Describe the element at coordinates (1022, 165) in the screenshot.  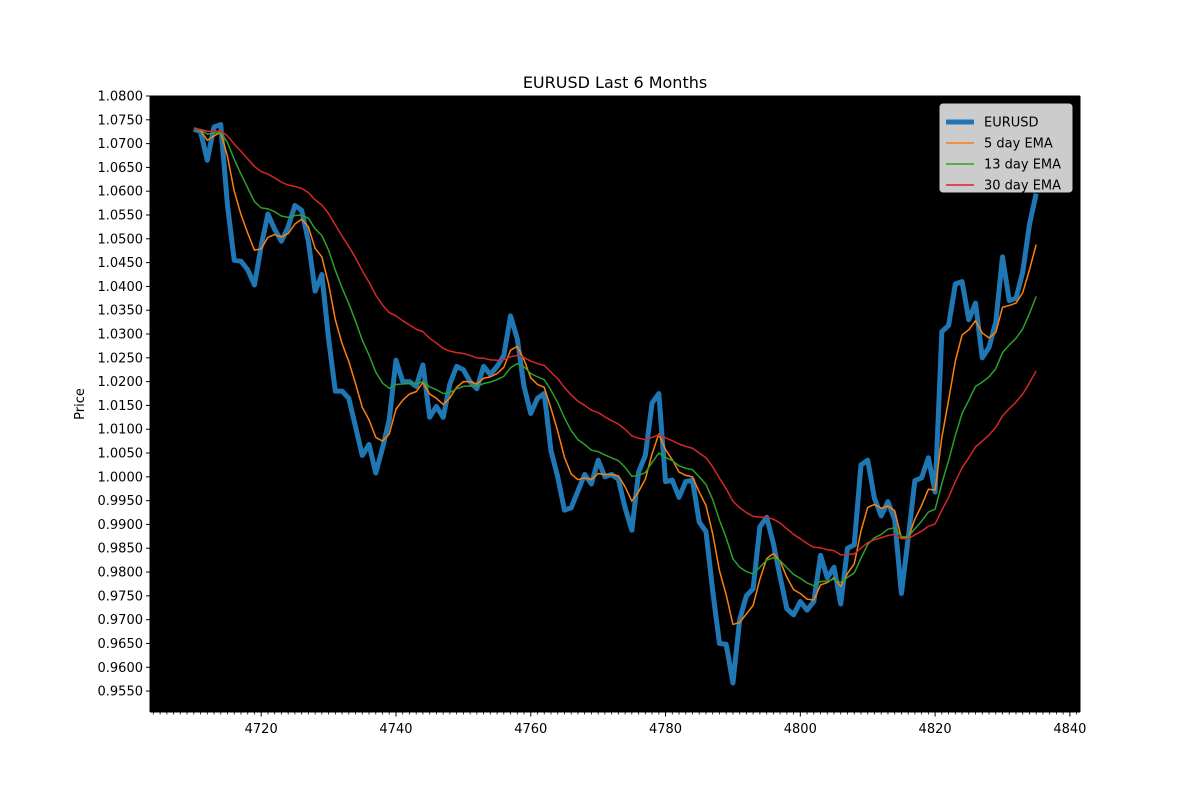
I see `legend-label: 13 day EMA` at that location.